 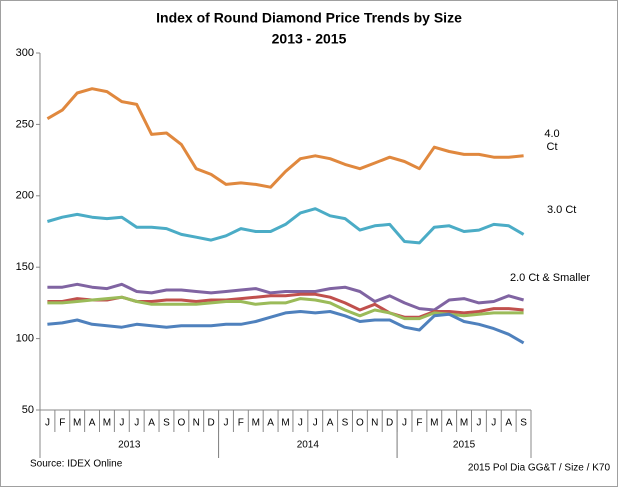 I want to click on y-tick-label: 100, so click(x=25, y=339).